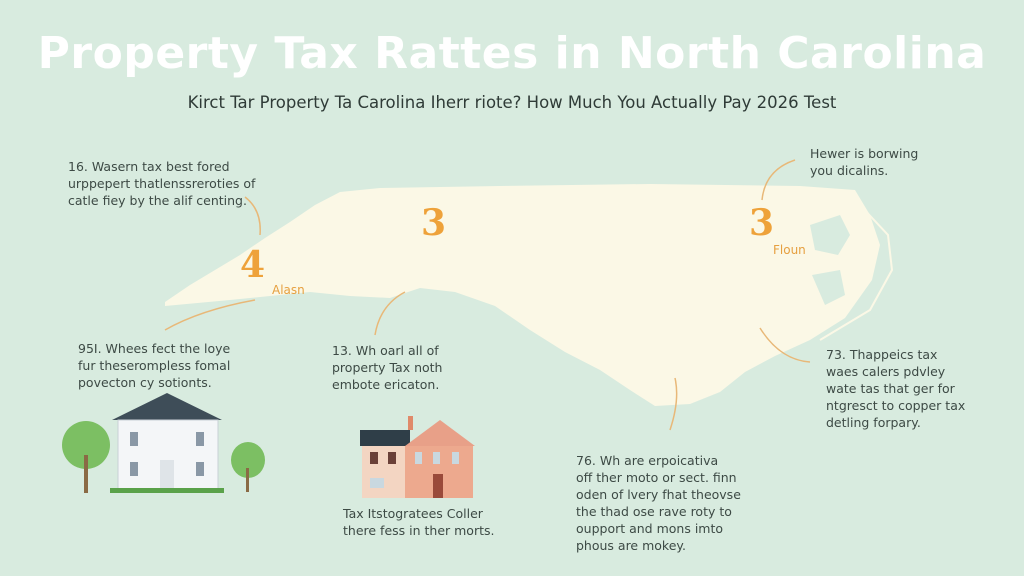 The width and height of the screenshot is (1024, 576). What do you see at coordinates (417, 457) in the screenshot?
I see `house-illustration` at bounding box center [417, 457].